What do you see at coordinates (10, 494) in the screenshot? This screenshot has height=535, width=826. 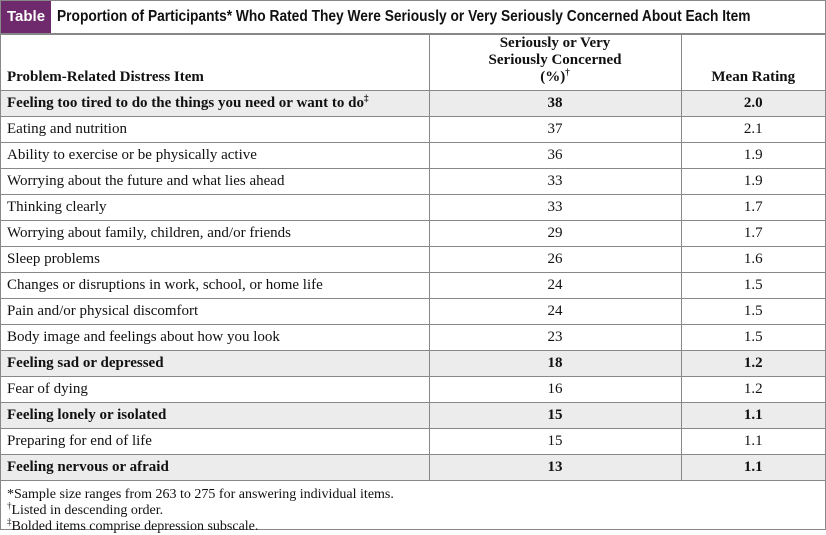 I see `footnote-mark: *` at bounding box center [10, 494].